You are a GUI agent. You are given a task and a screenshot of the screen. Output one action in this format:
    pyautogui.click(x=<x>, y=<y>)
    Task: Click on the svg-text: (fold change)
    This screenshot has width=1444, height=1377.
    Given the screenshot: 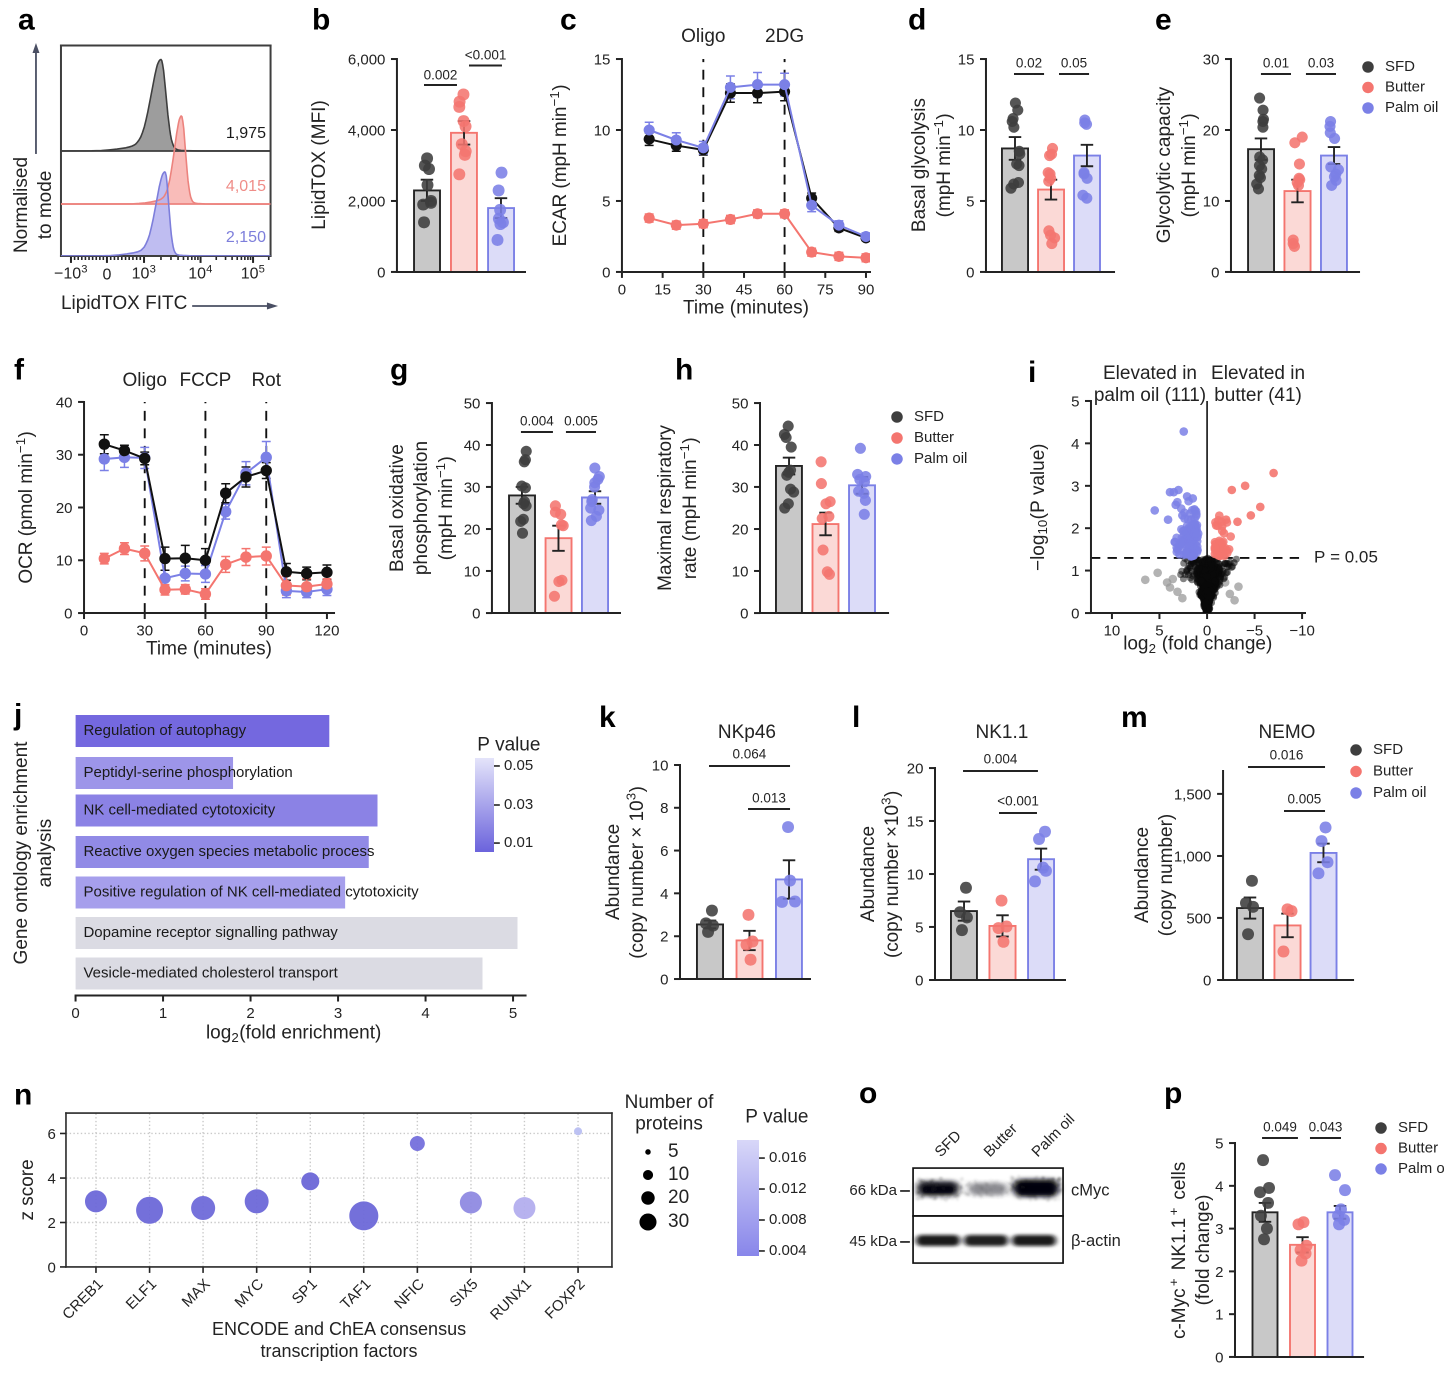 What is the action you would take?
    pyautogui.click(x=1203, y=1250)
    